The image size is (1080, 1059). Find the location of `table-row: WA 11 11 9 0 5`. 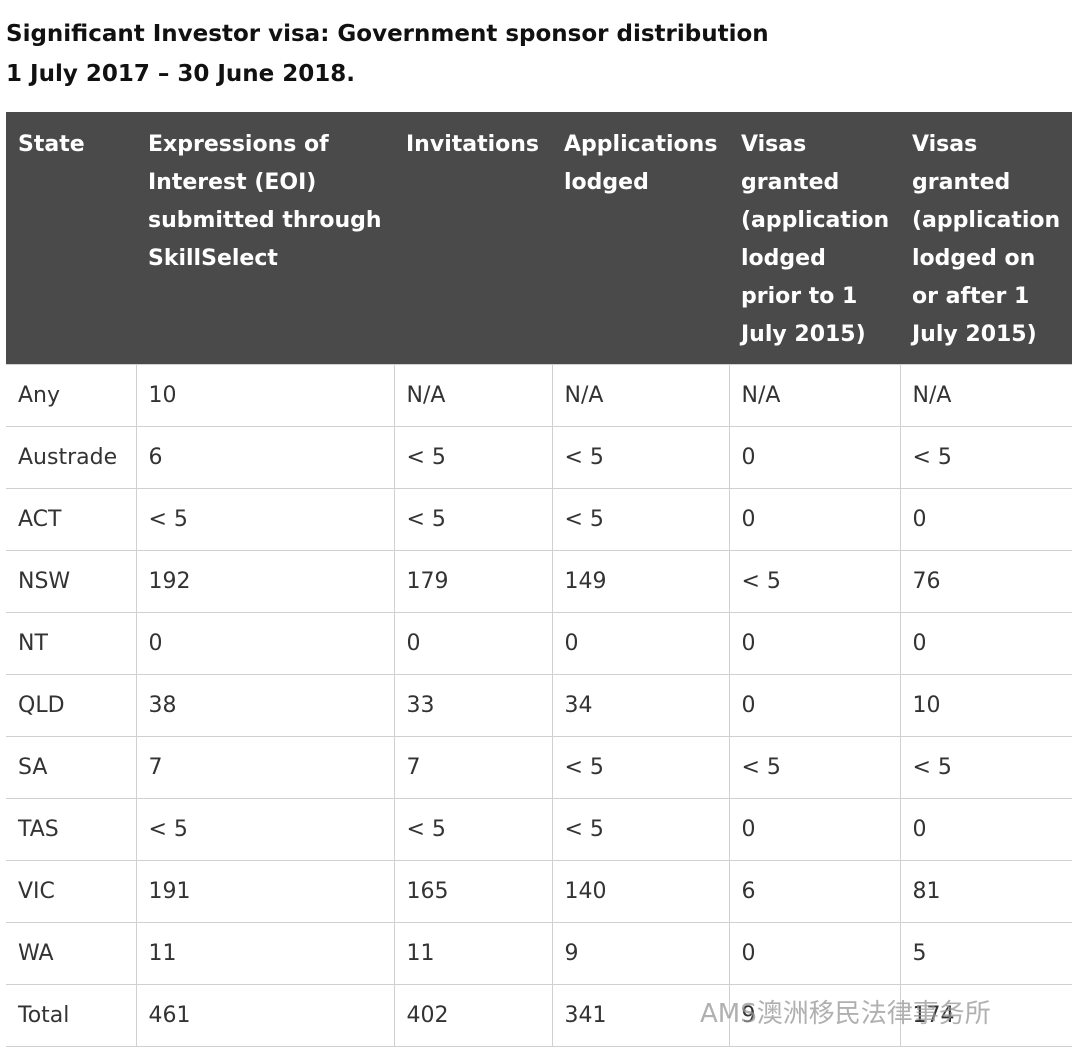

table-row: WA 11 11 9 0 5 is located at coordinates (539, 953).